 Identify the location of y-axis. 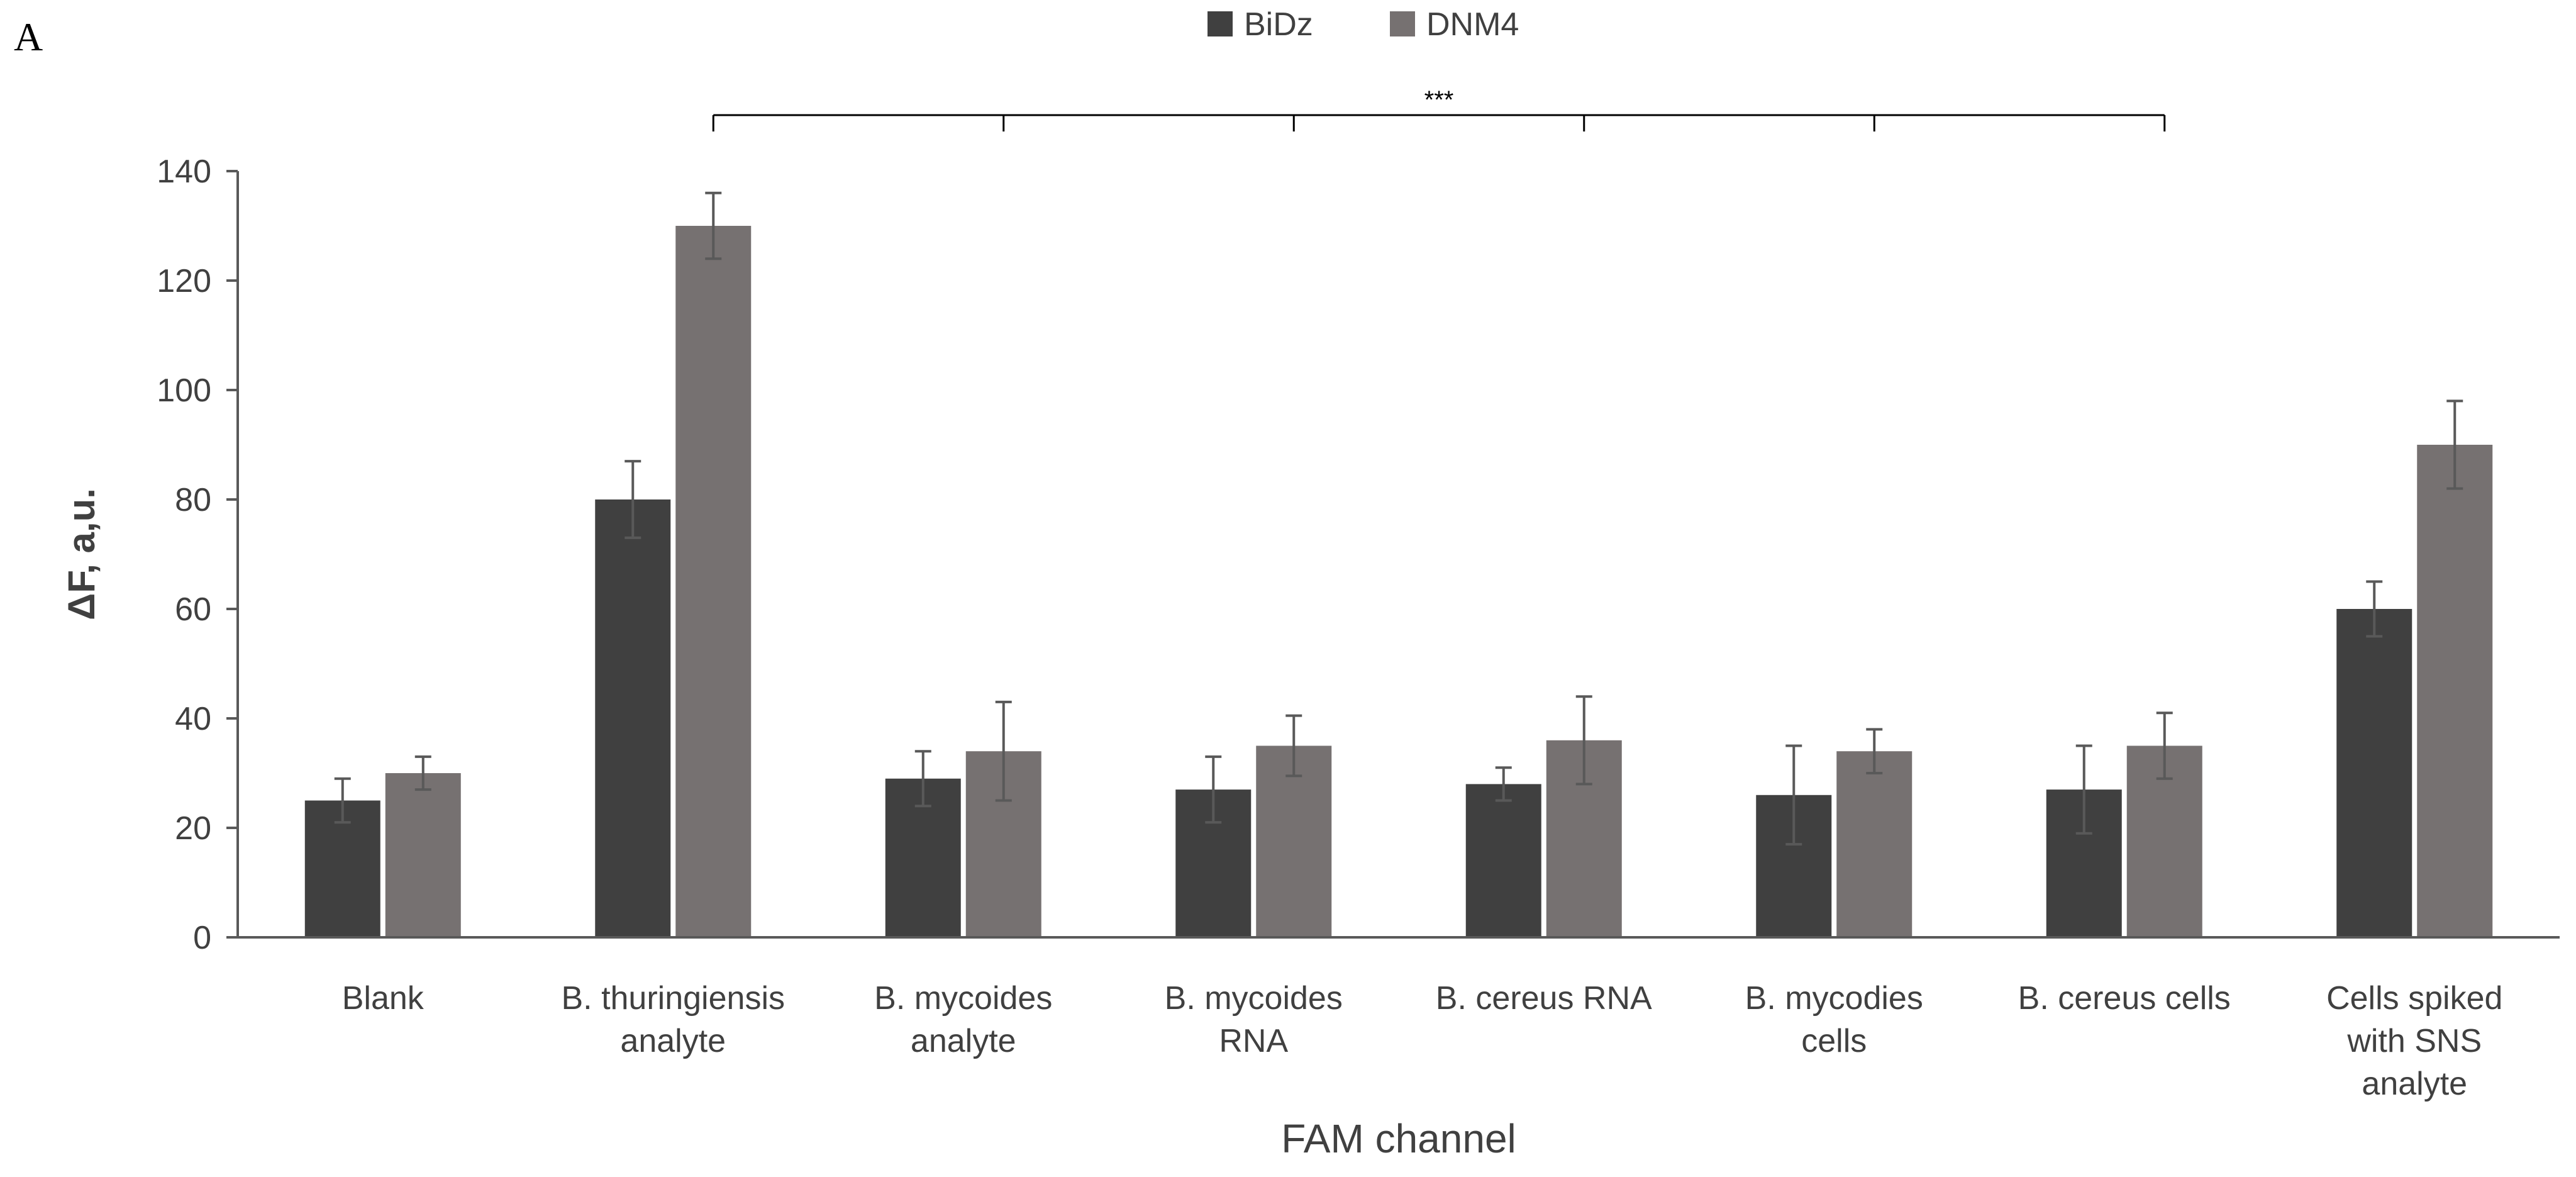
(232, 554).